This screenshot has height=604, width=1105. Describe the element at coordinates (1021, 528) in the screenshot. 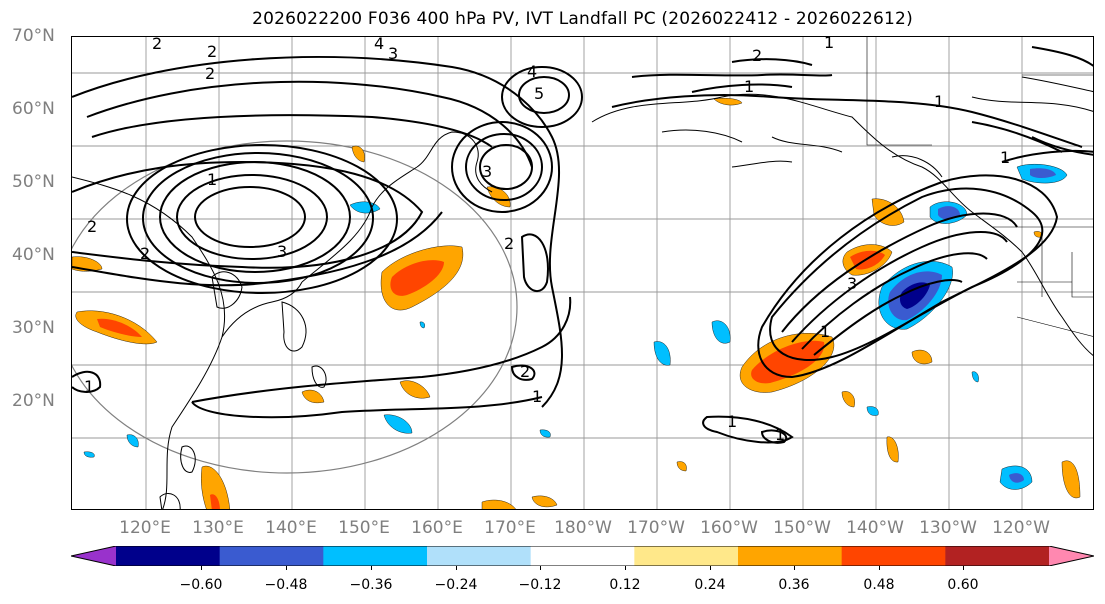

I see `lon-label: 120°W` at that location.